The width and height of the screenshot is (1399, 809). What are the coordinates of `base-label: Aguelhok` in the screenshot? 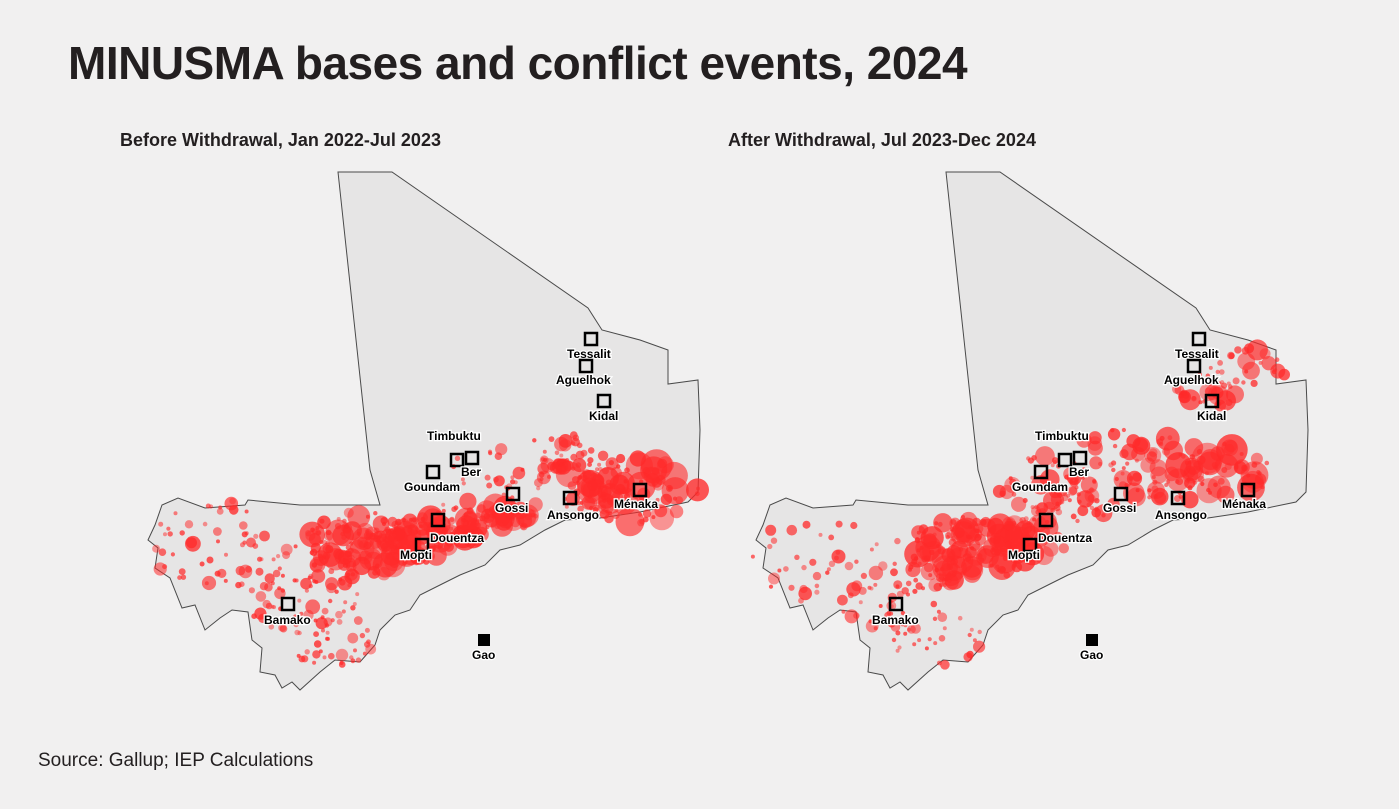 It's located at (583, 380).